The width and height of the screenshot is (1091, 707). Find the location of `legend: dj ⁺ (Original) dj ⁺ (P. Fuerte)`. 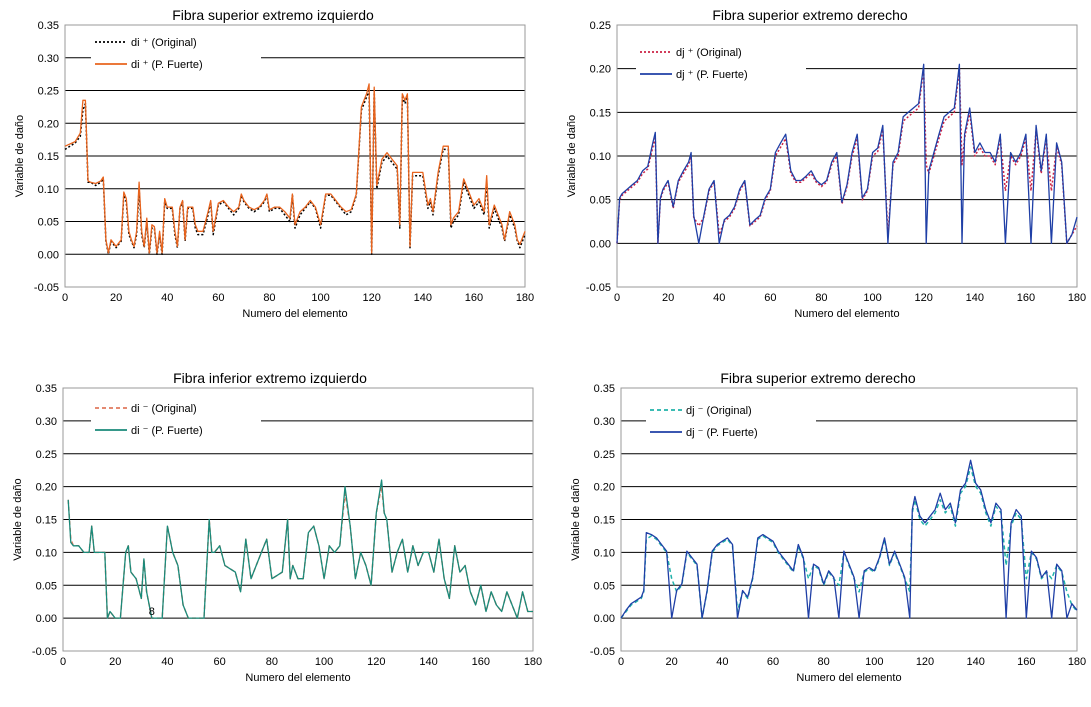

legend: dj ⁺ (Original) dj ⁺ (P. Fuerte) is located at coordinates (721, 63).